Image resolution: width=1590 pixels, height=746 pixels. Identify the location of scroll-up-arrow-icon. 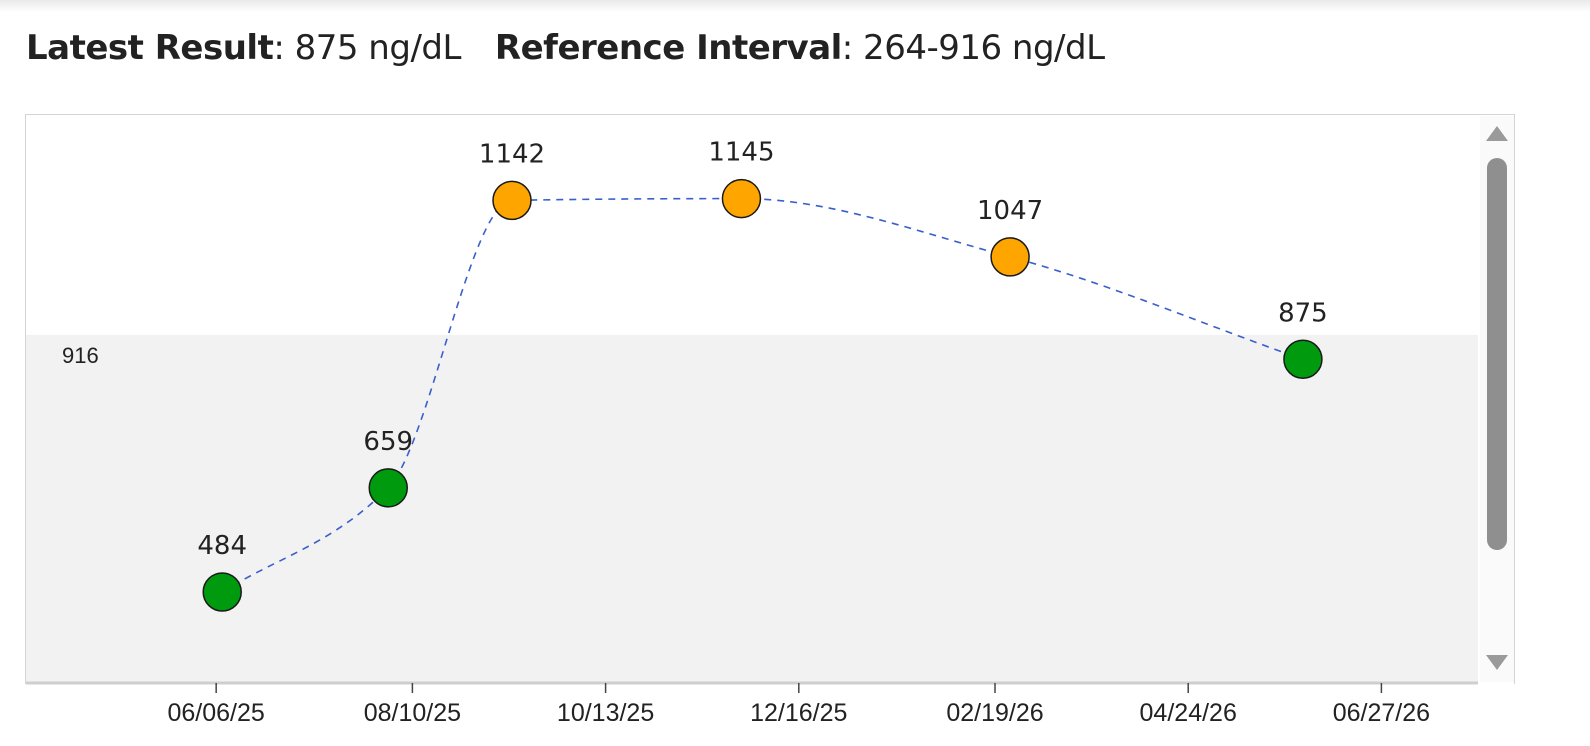
(1497, 133).